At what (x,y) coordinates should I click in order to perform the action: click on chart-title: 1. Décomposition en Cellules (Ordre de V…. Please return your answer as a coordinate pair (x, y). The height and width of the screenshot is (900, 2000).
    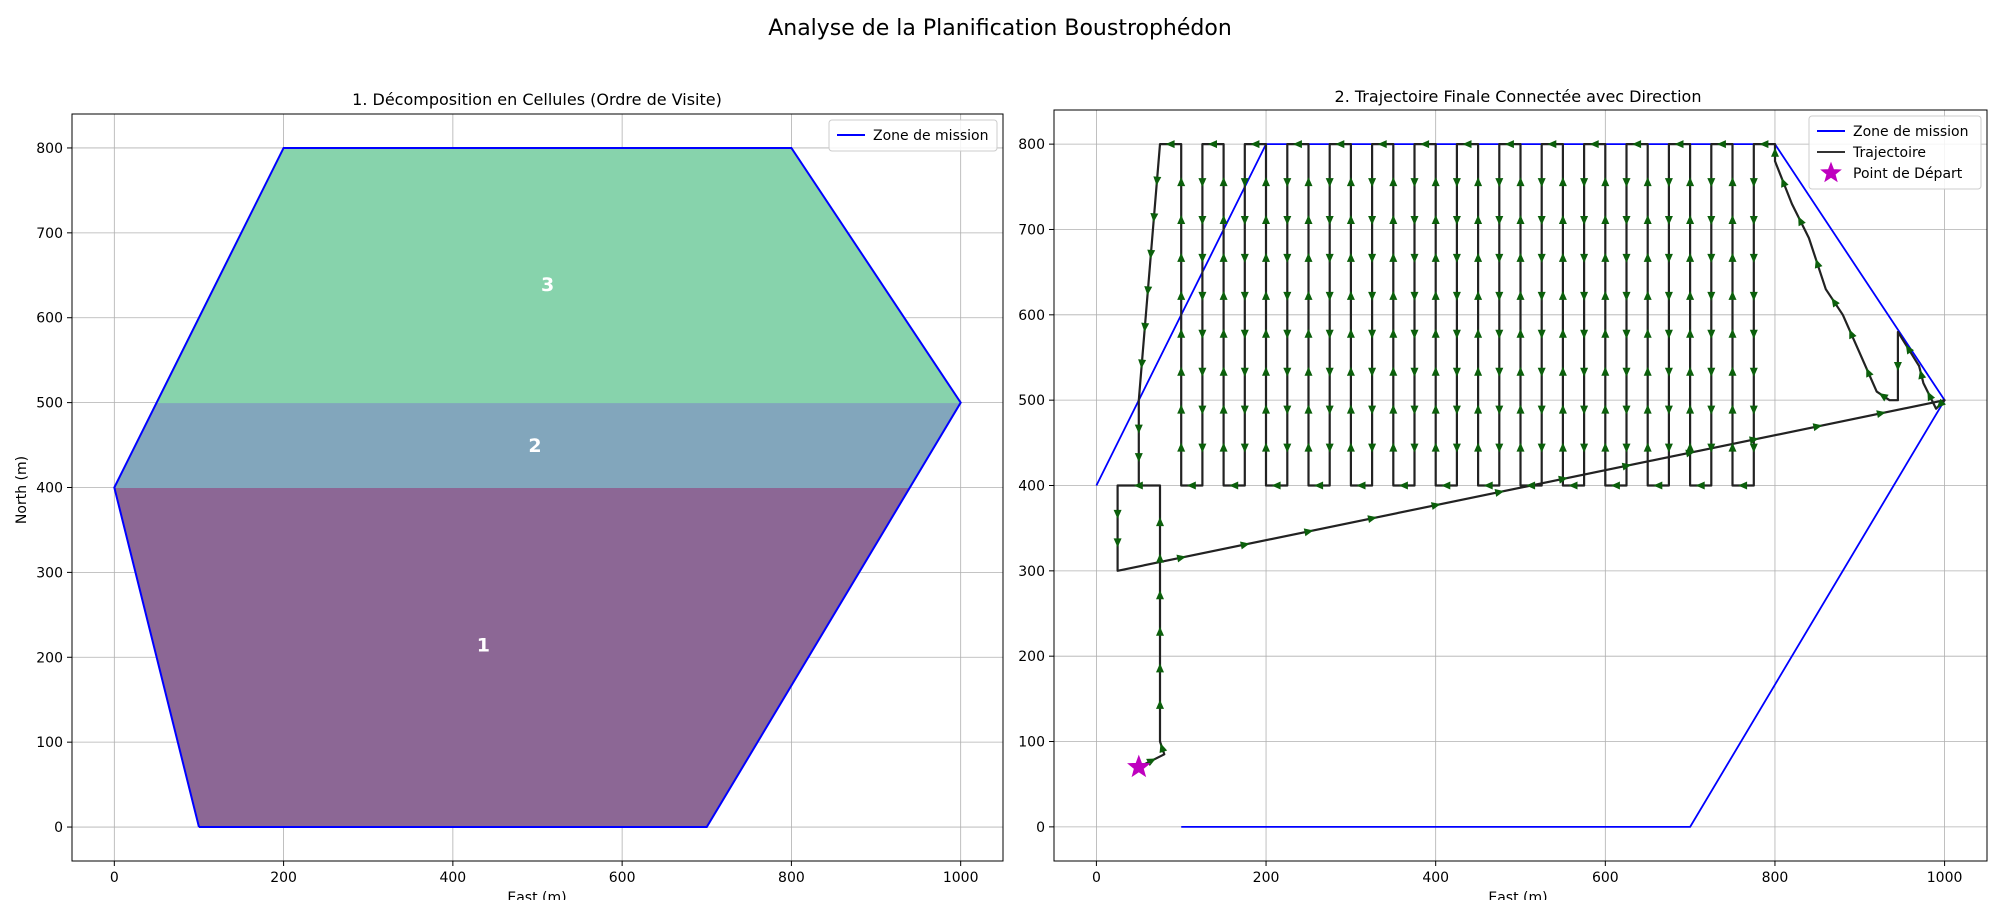
    Looking at the image, I should click on (537, 99).